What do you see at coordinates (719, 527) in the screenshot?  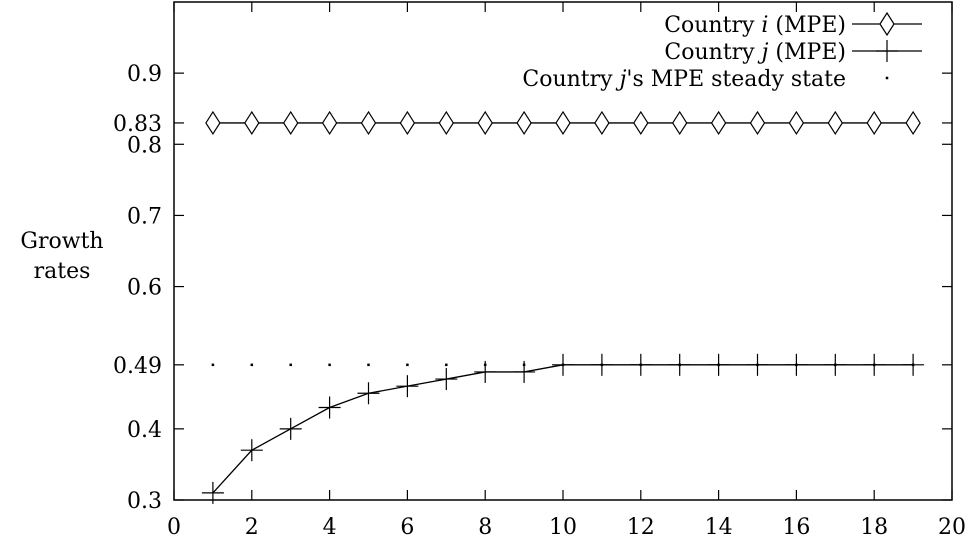 I see `x-tick-label: 14` at bounding box center [719, 527].